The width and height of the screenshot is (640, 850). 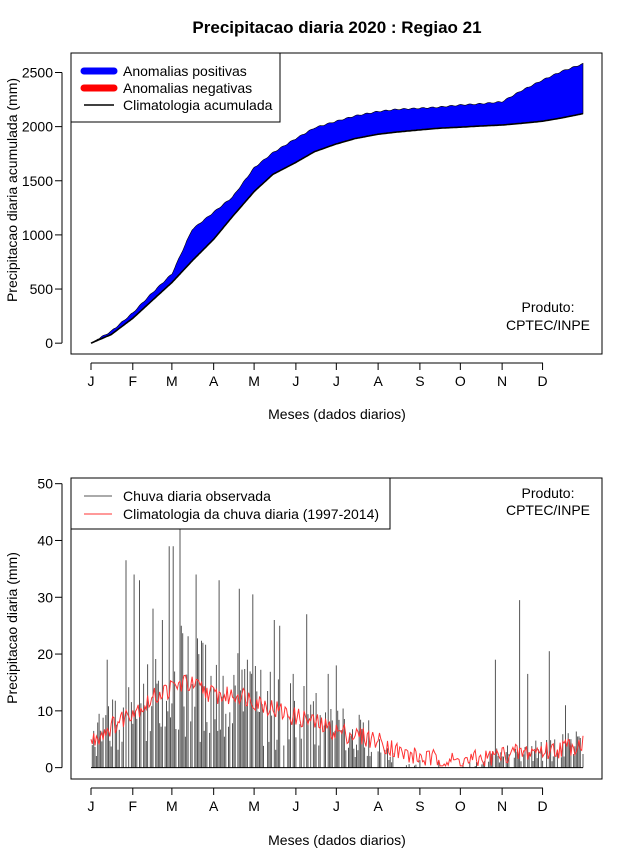 I want to click on daily-x-tick-label: D, so click(x=542, y=806).